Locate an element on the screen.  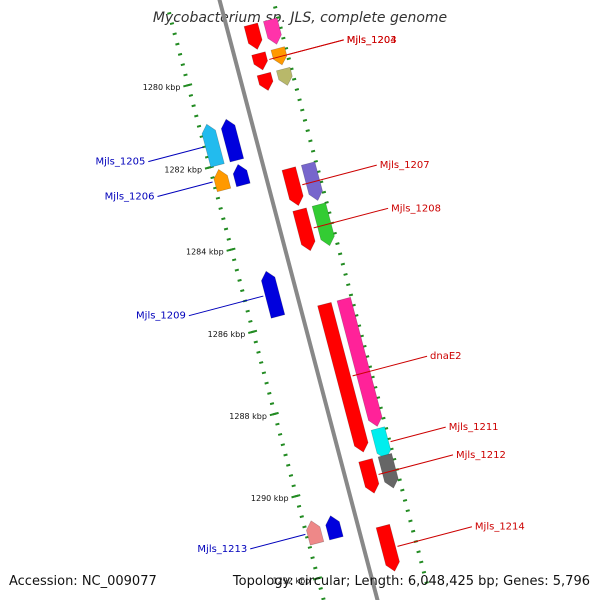
gene-label: Mjls_1209 is located at coordinates (161, 316).